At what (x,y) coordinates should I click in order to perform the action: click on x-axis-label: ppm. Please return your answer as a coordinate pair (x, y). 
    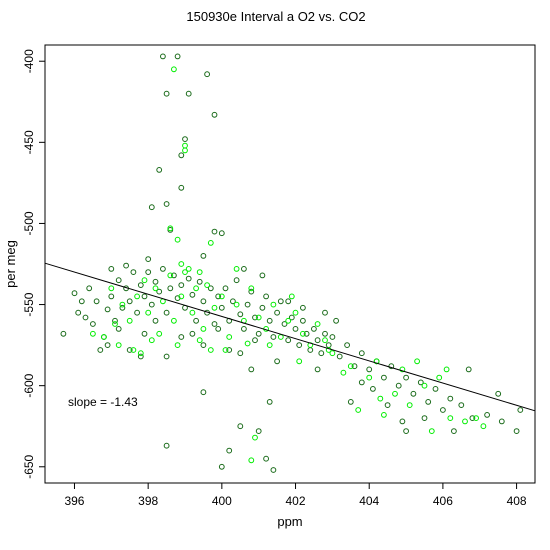
    Looking at the image, I should click on (289, 521).